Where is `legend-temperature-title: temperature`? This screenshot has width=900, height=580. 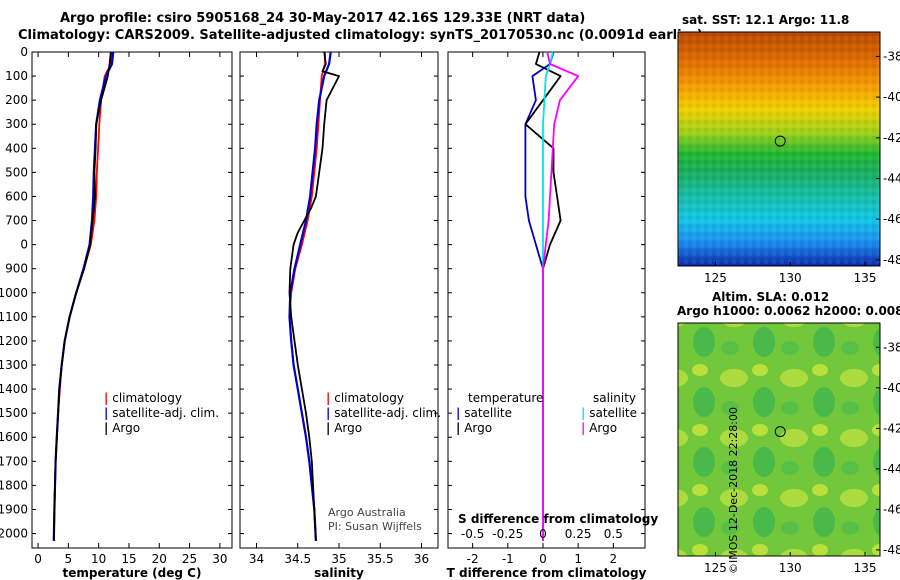 legend-temperature-title: temperature is located at coordinates (506, 398).